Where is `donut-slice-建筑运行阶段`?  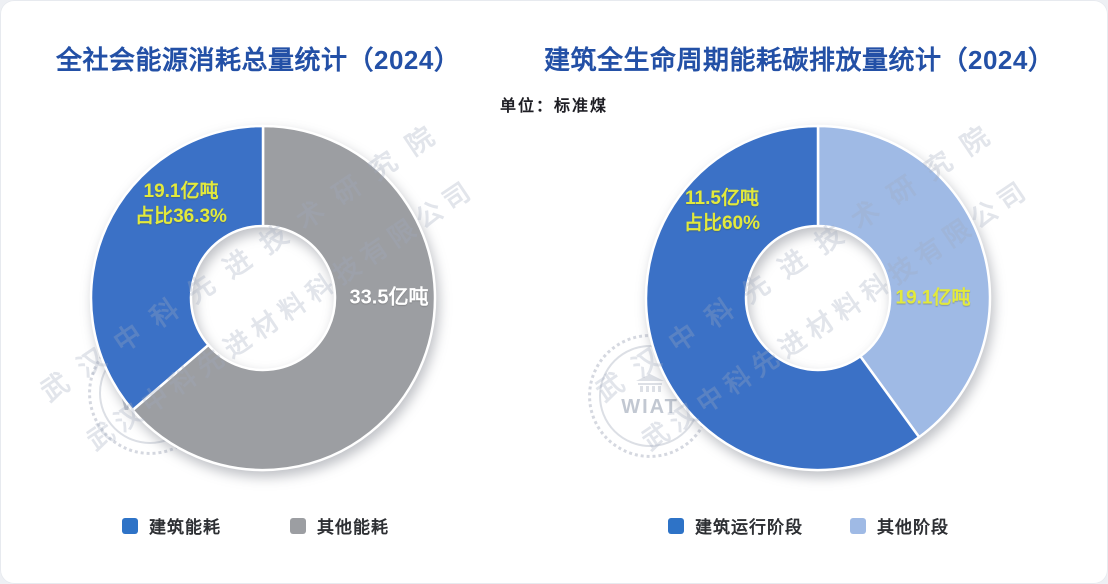
donut-slice-建筑运行阶段 is located at coordinates (782, 298).